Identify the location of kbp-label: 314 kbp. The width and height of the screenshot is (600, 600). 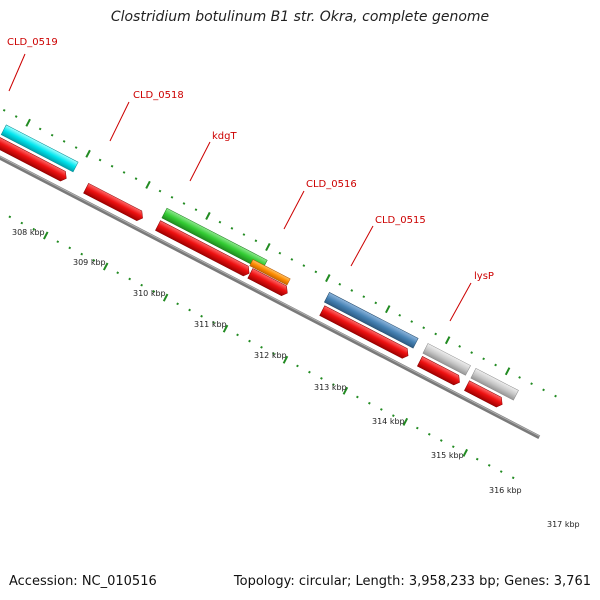
(388, 421).